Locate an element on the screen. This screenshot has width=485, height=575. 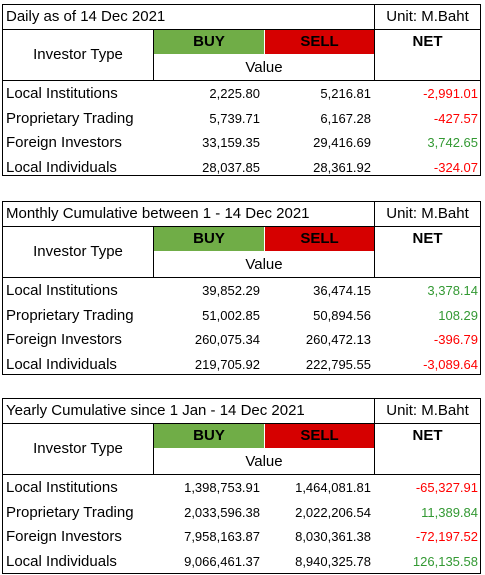
buy-value: 2,225.80 is located at coordinates (234, 93).